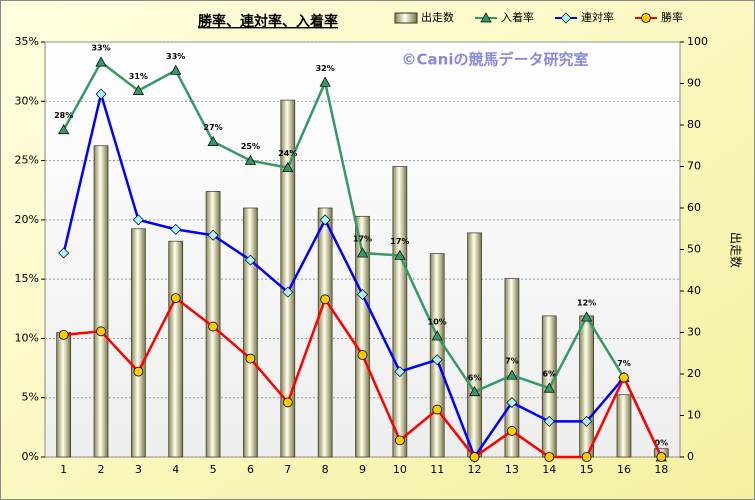 This screenshot has height=500, width=755. What do you see at coordinates (694, 166) in the screenshot?
I see `y2-tick-label: 70` at bounding box center [694, 166].